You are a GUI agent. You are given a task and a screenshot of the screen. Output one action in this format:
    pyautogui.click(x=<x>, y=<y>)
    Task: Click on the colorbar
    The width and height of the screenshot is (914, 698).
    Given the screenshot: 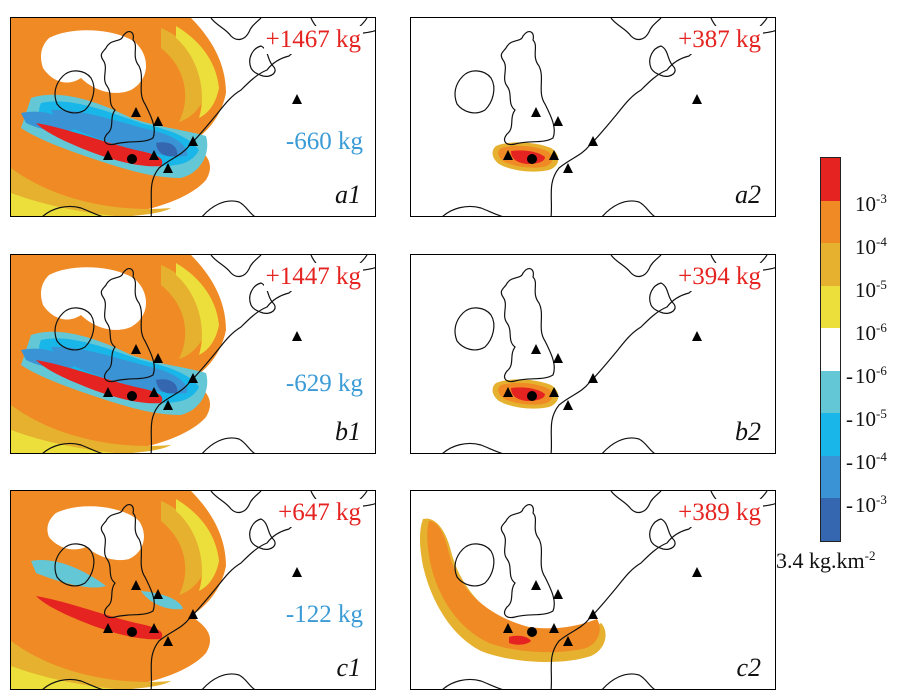 What is the action you would take?
    pyautogui.click(x=830, y=349)
    